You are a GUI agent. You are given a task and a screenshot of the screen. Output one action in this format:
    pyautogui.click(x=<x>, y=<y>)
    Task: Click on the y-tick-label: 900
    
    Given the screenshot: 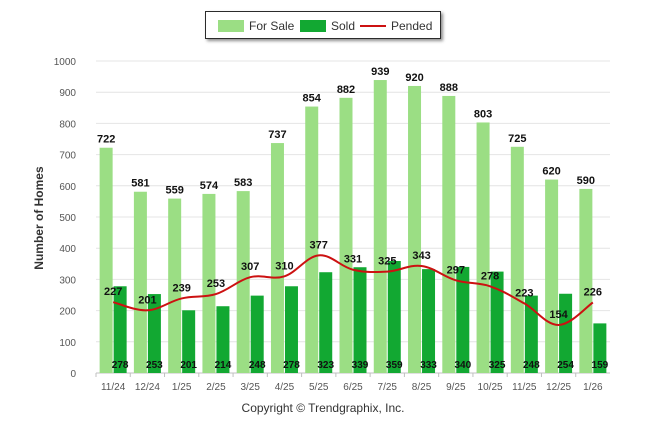 What is the action you would take?
    pyautogui.click(x=67, y=93)
    